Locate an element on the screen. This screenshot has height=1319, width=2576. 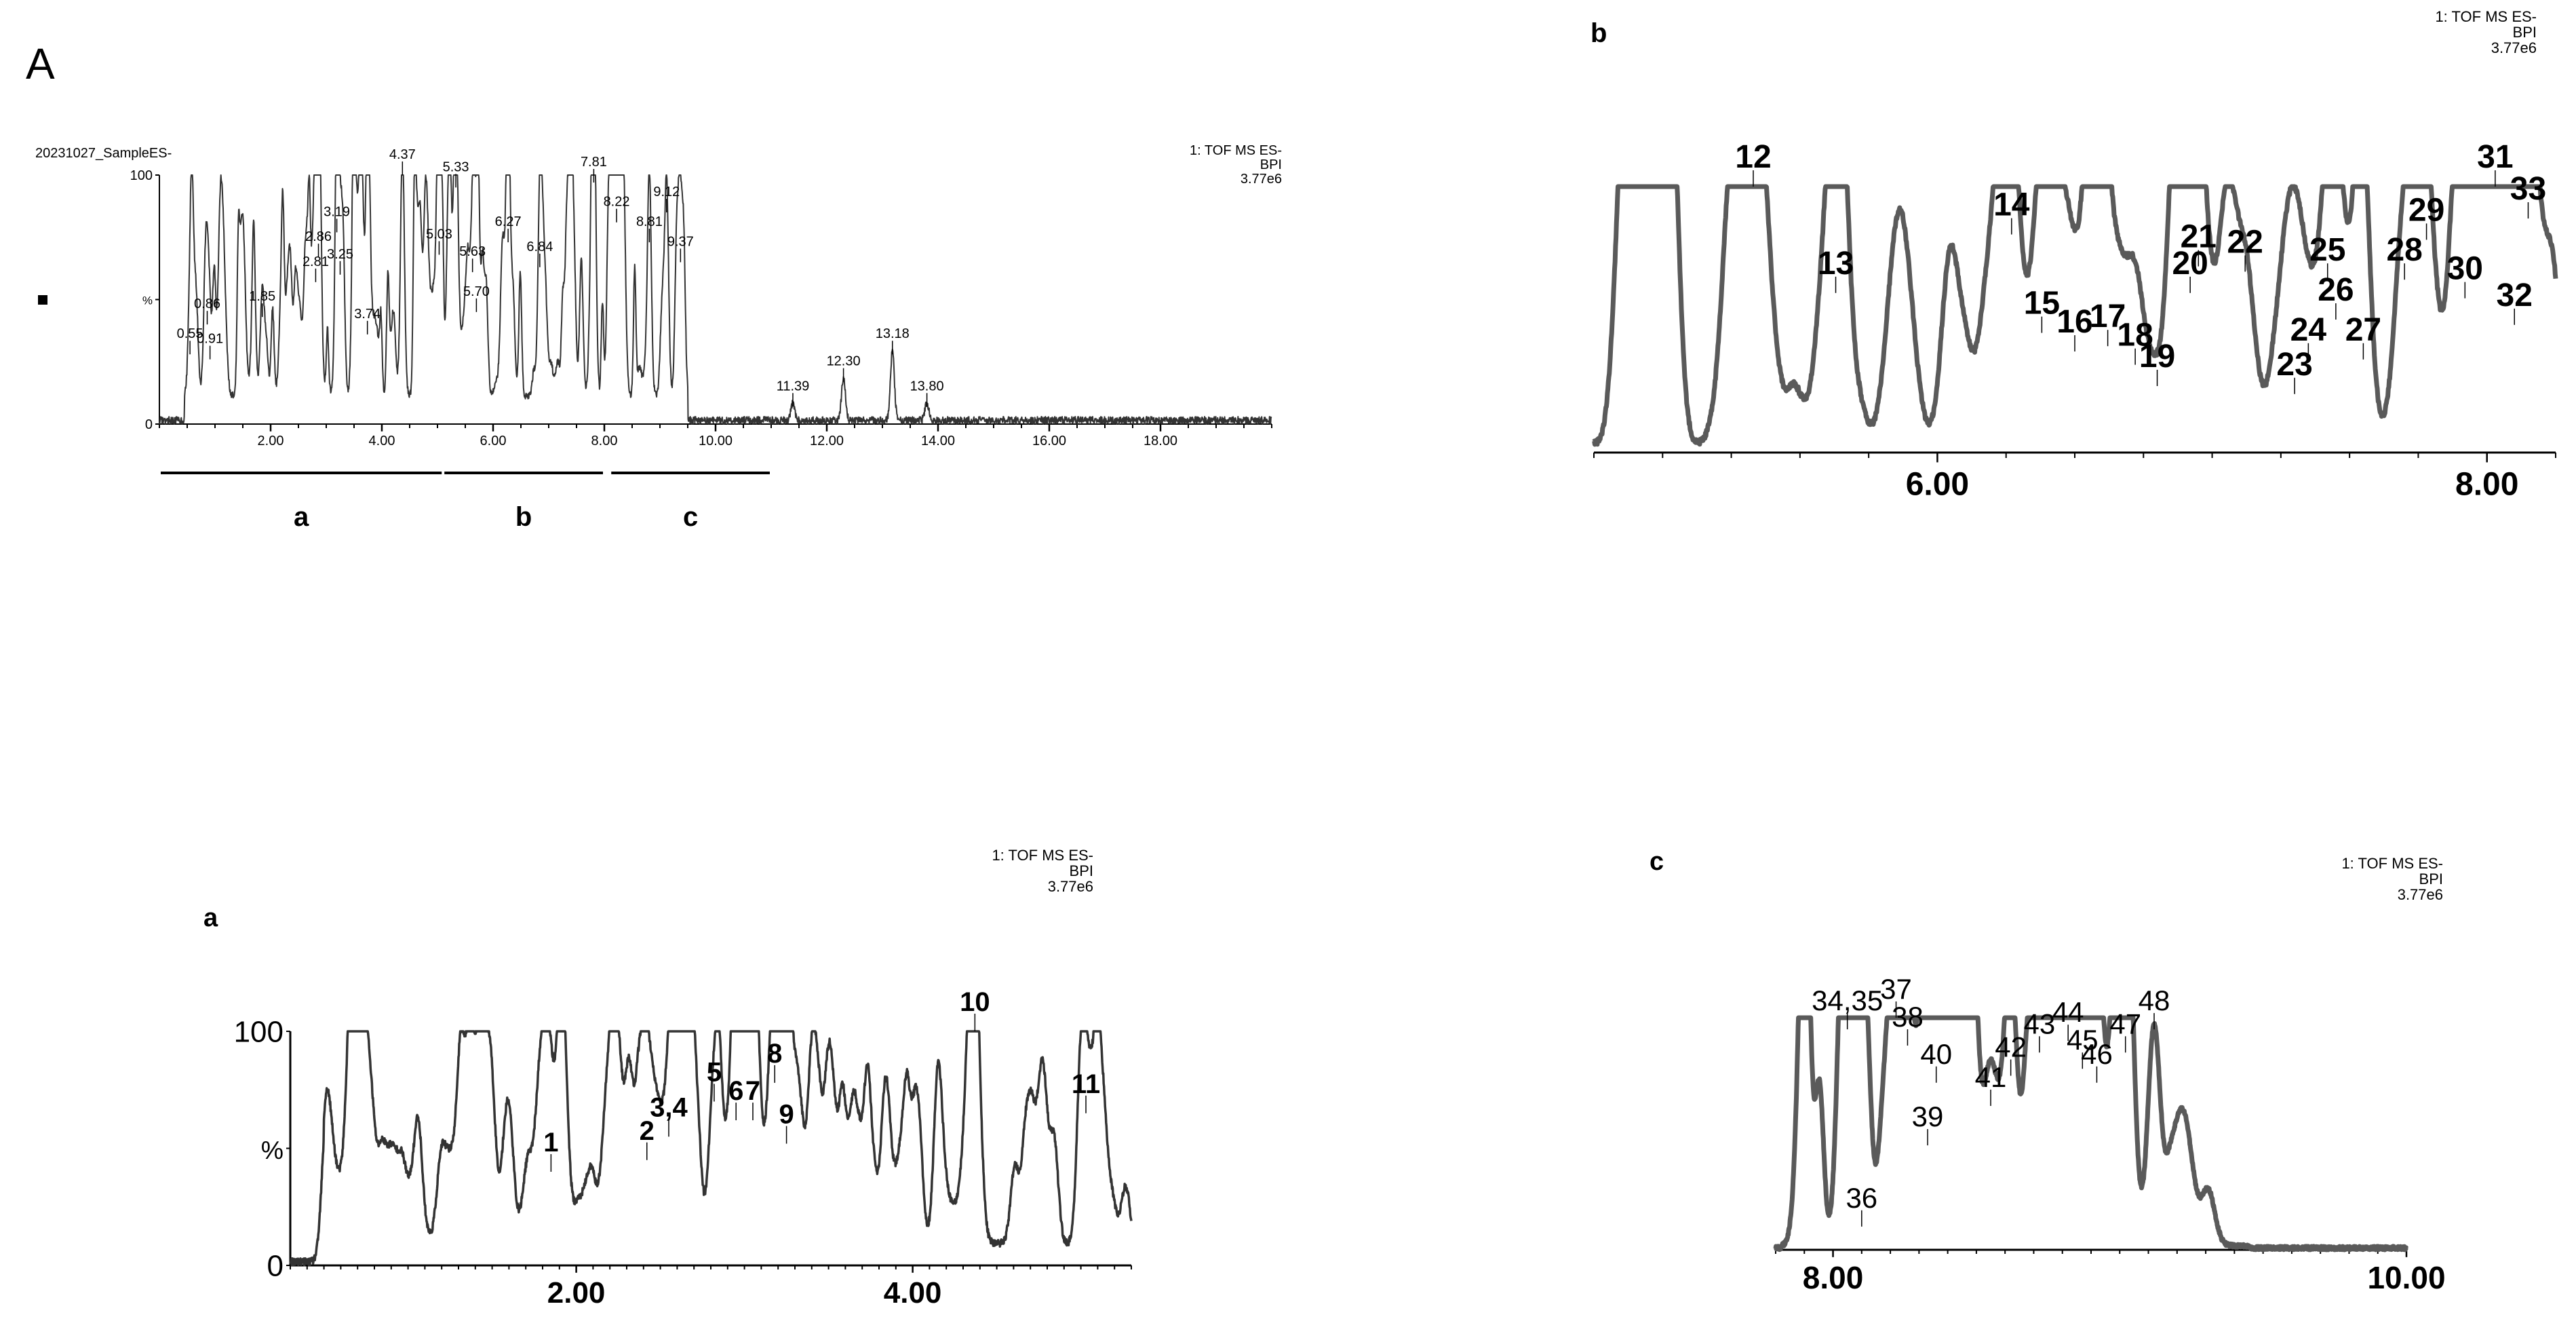
zoom-c-peak-label: 34,35 is located at coordinates (1847, 1000).